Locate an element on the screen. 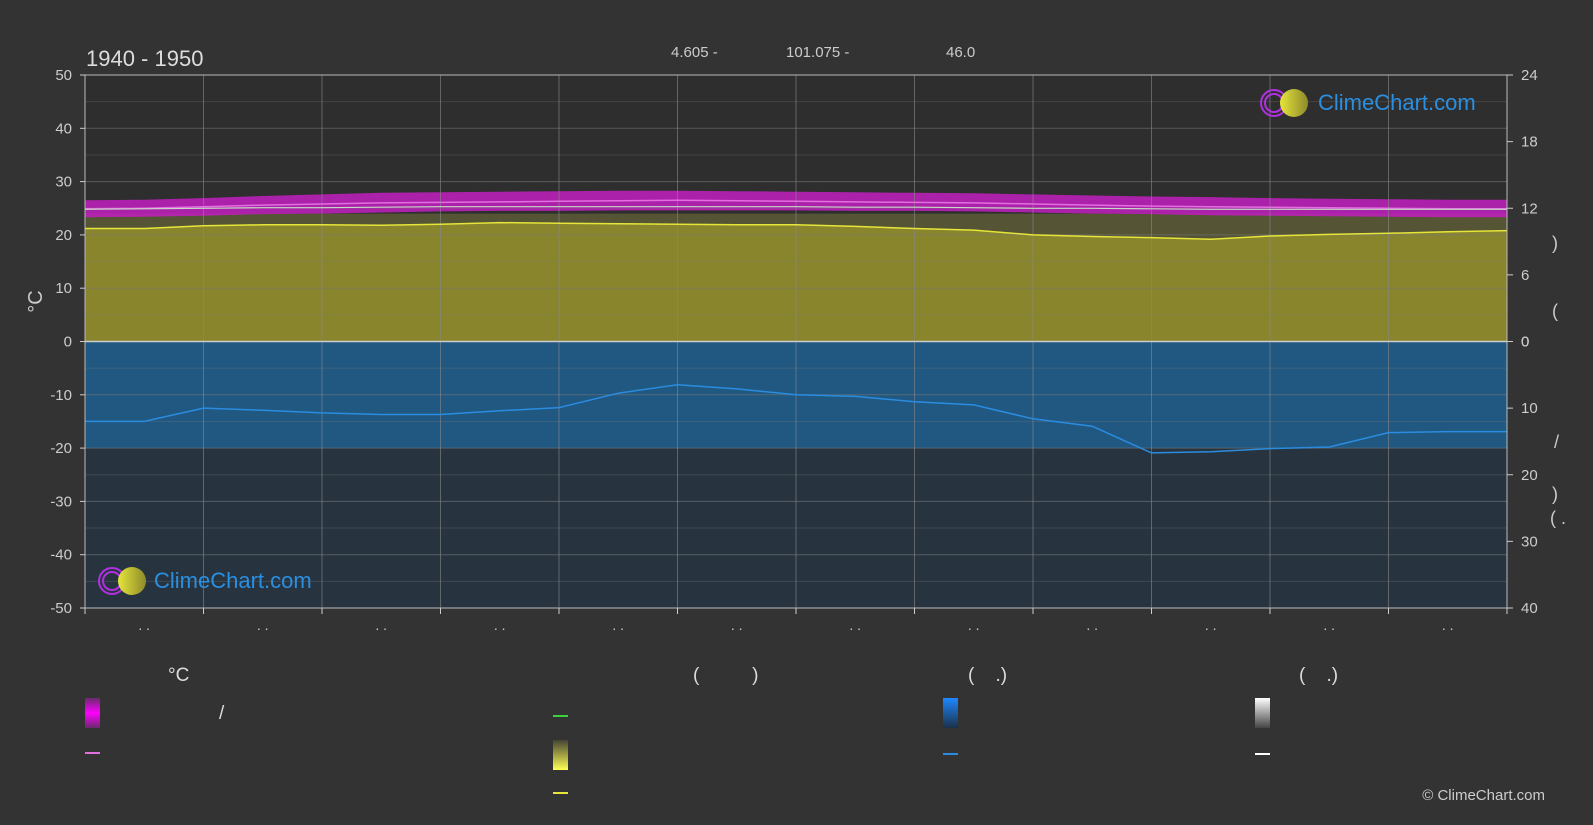 This screenshot has width=1593, height=825. legend-sunshine-swatch is located at coordinates (560, 755).